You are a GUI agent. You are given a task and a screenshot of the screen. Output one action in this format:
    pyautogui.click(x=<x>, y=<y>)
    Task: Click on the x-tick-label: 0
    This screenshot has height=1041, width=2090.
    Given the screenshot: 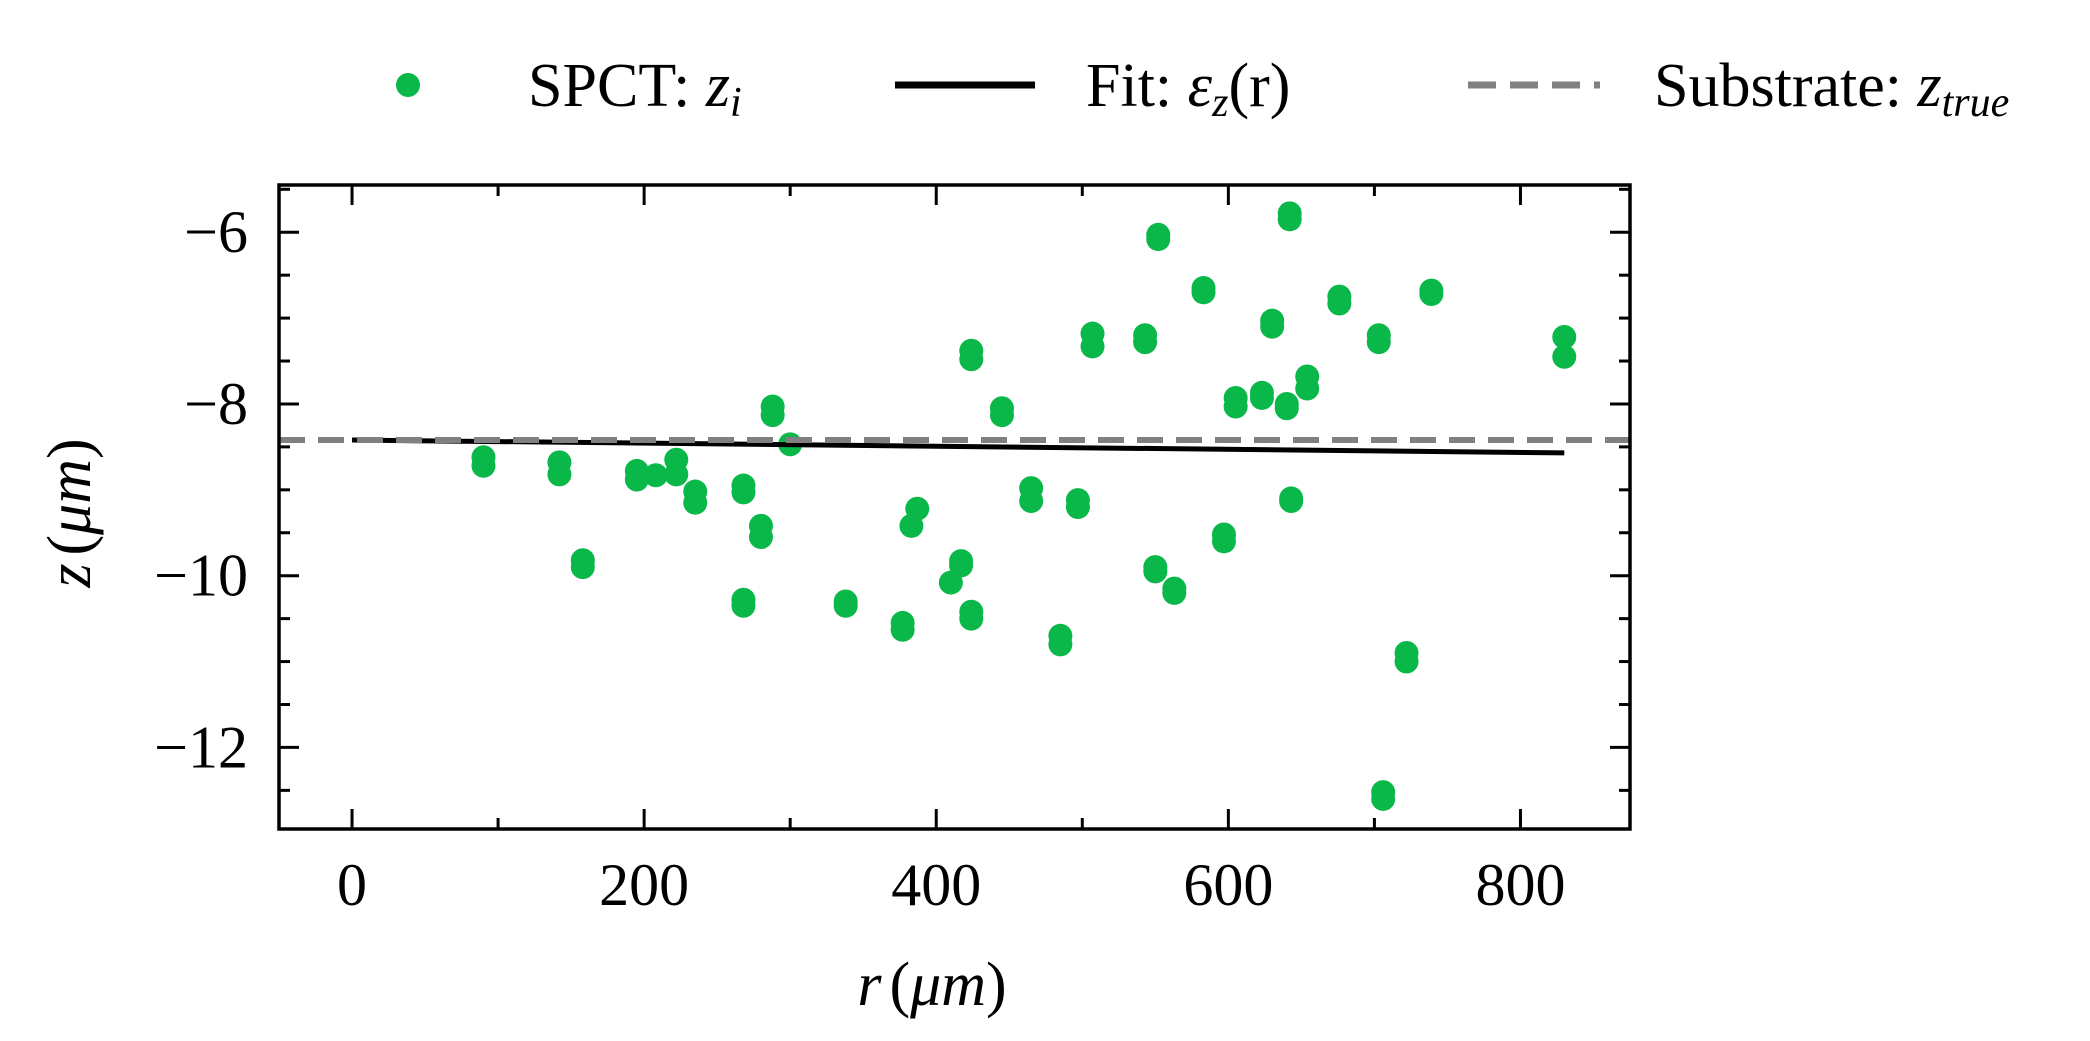 What is the action you would take?
    pyautogui.click(x=352, y=885)
    